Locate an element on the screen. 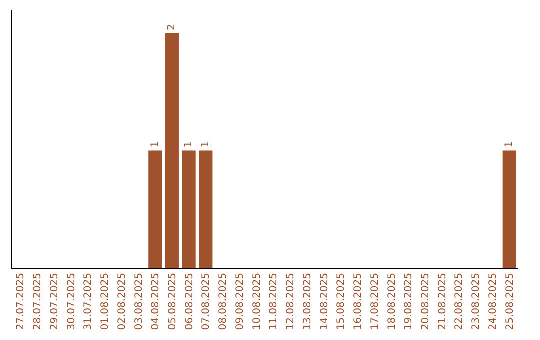 The image size is (540, 340). x-tick-label: 15.08.2025 is located at coordinates (342, 301).